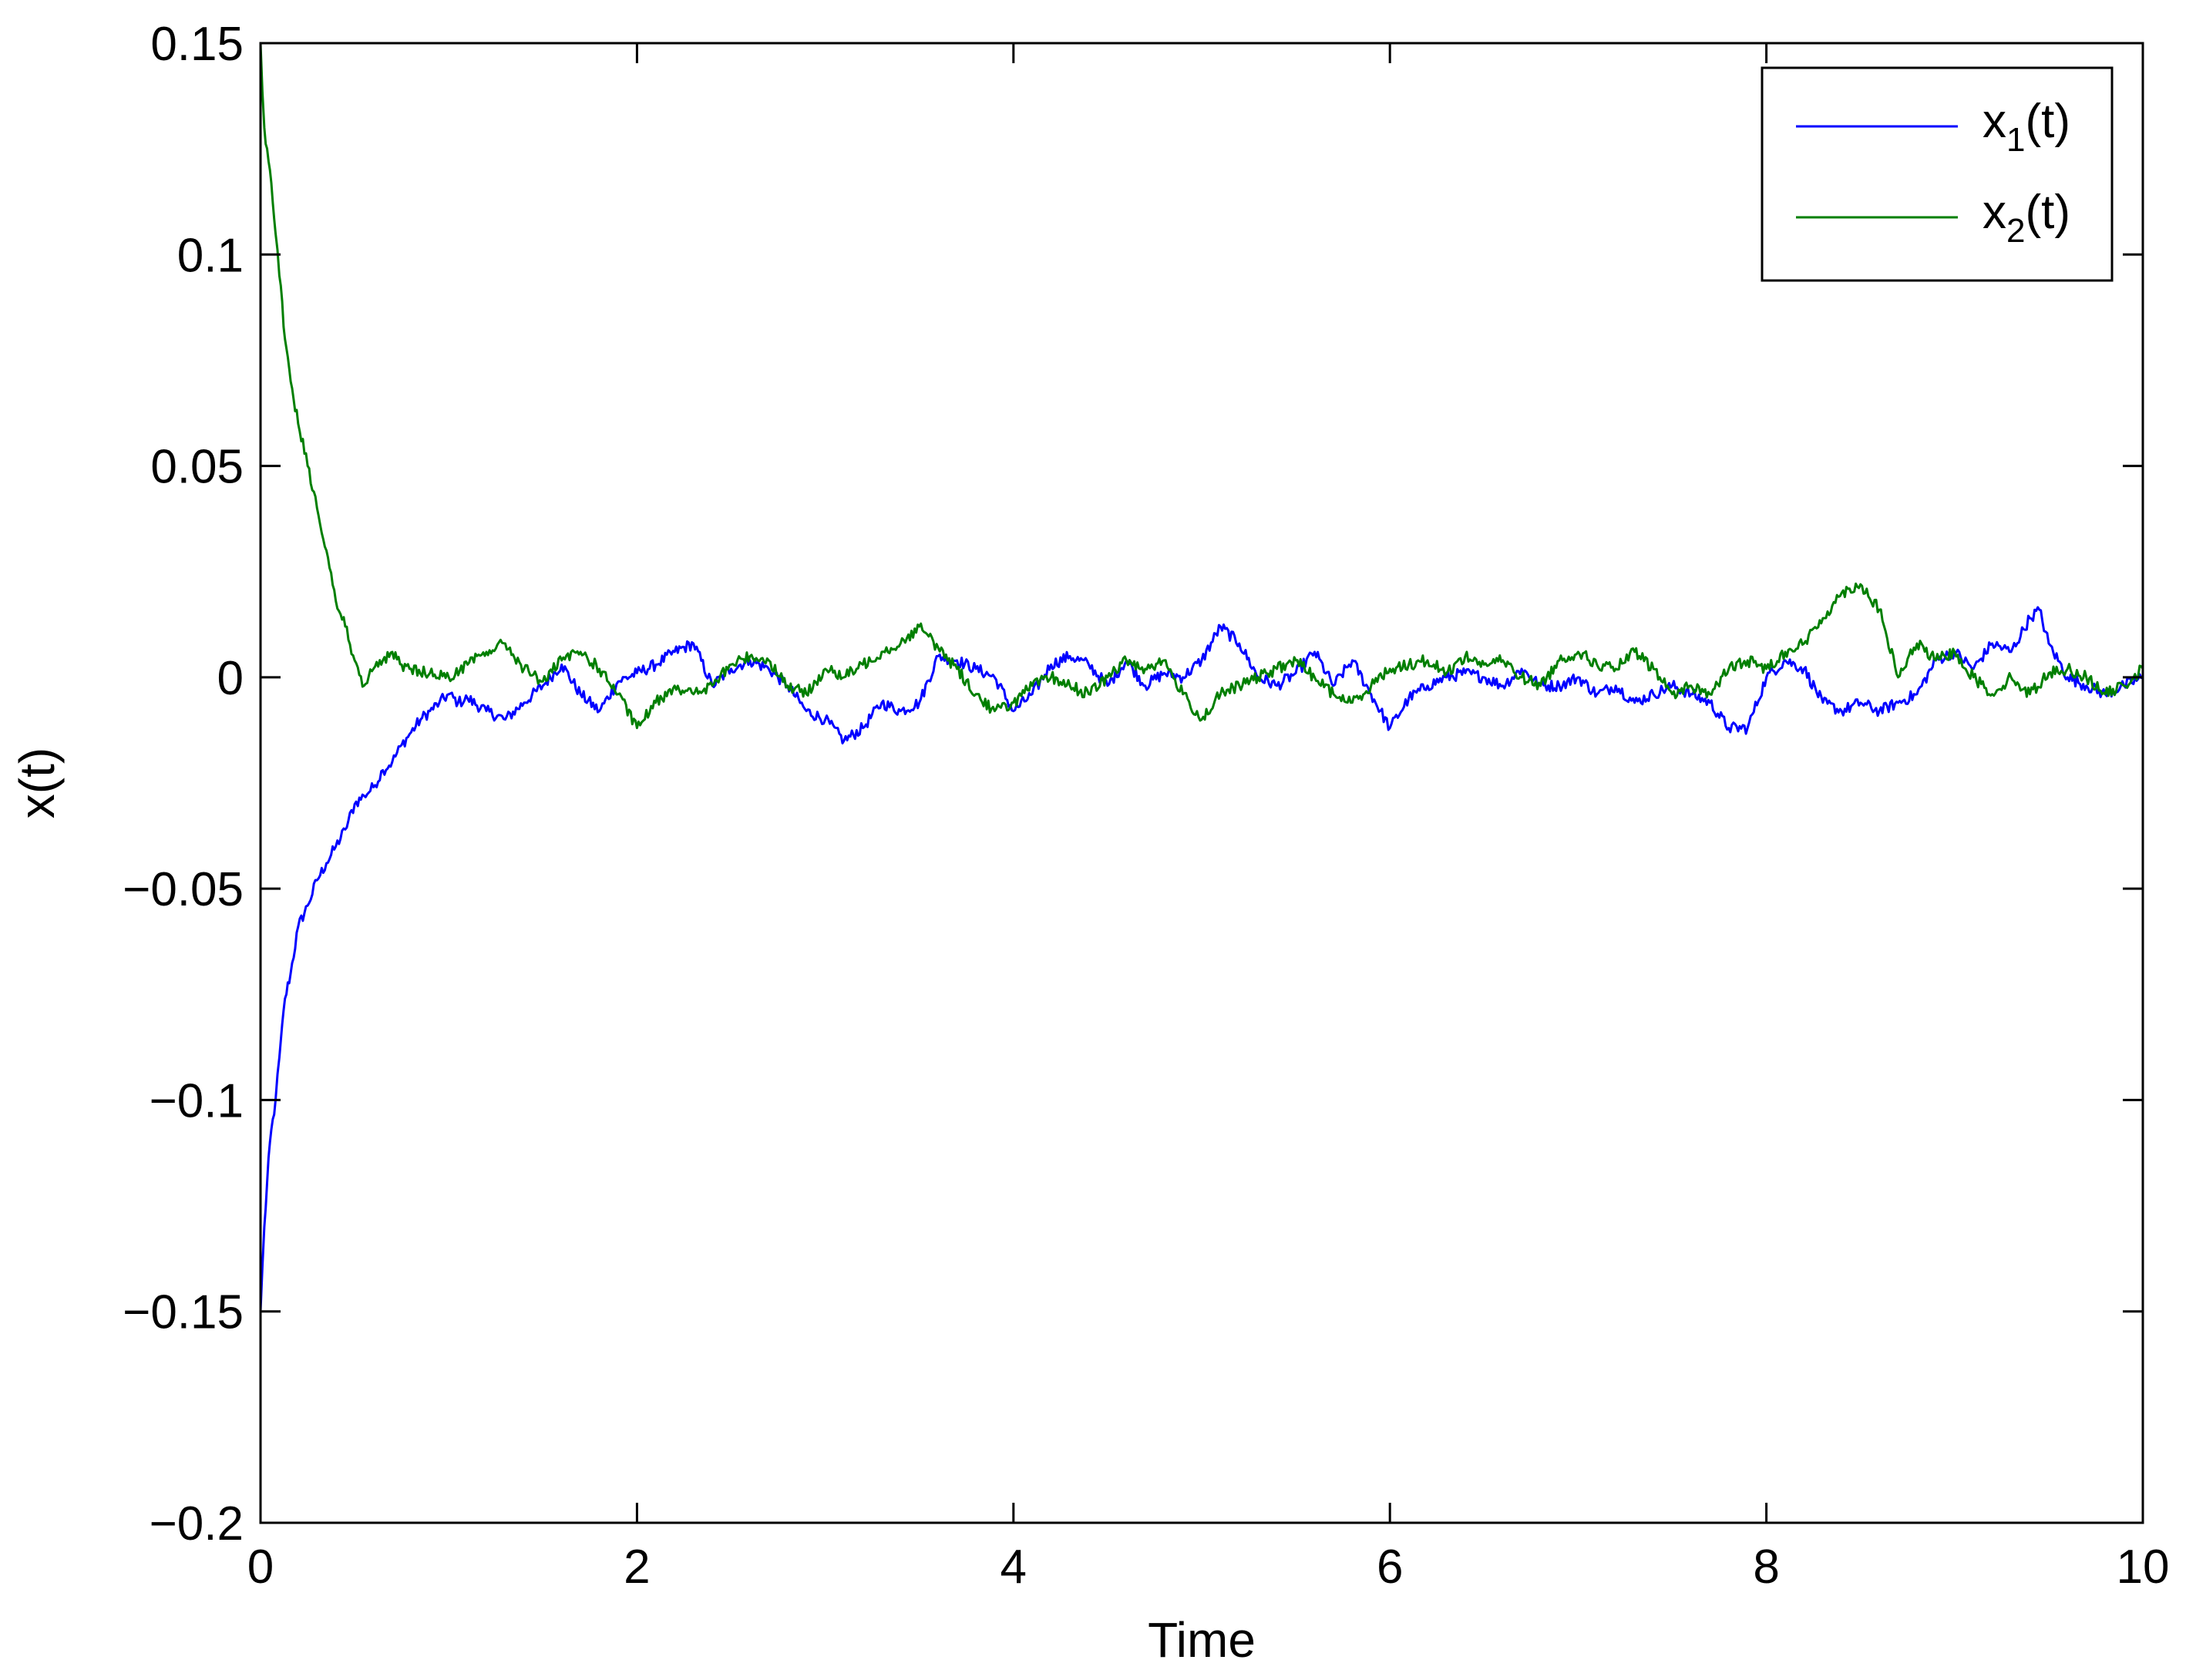  I want to click on y-tick-label: −0.1, so click(197, 1100).